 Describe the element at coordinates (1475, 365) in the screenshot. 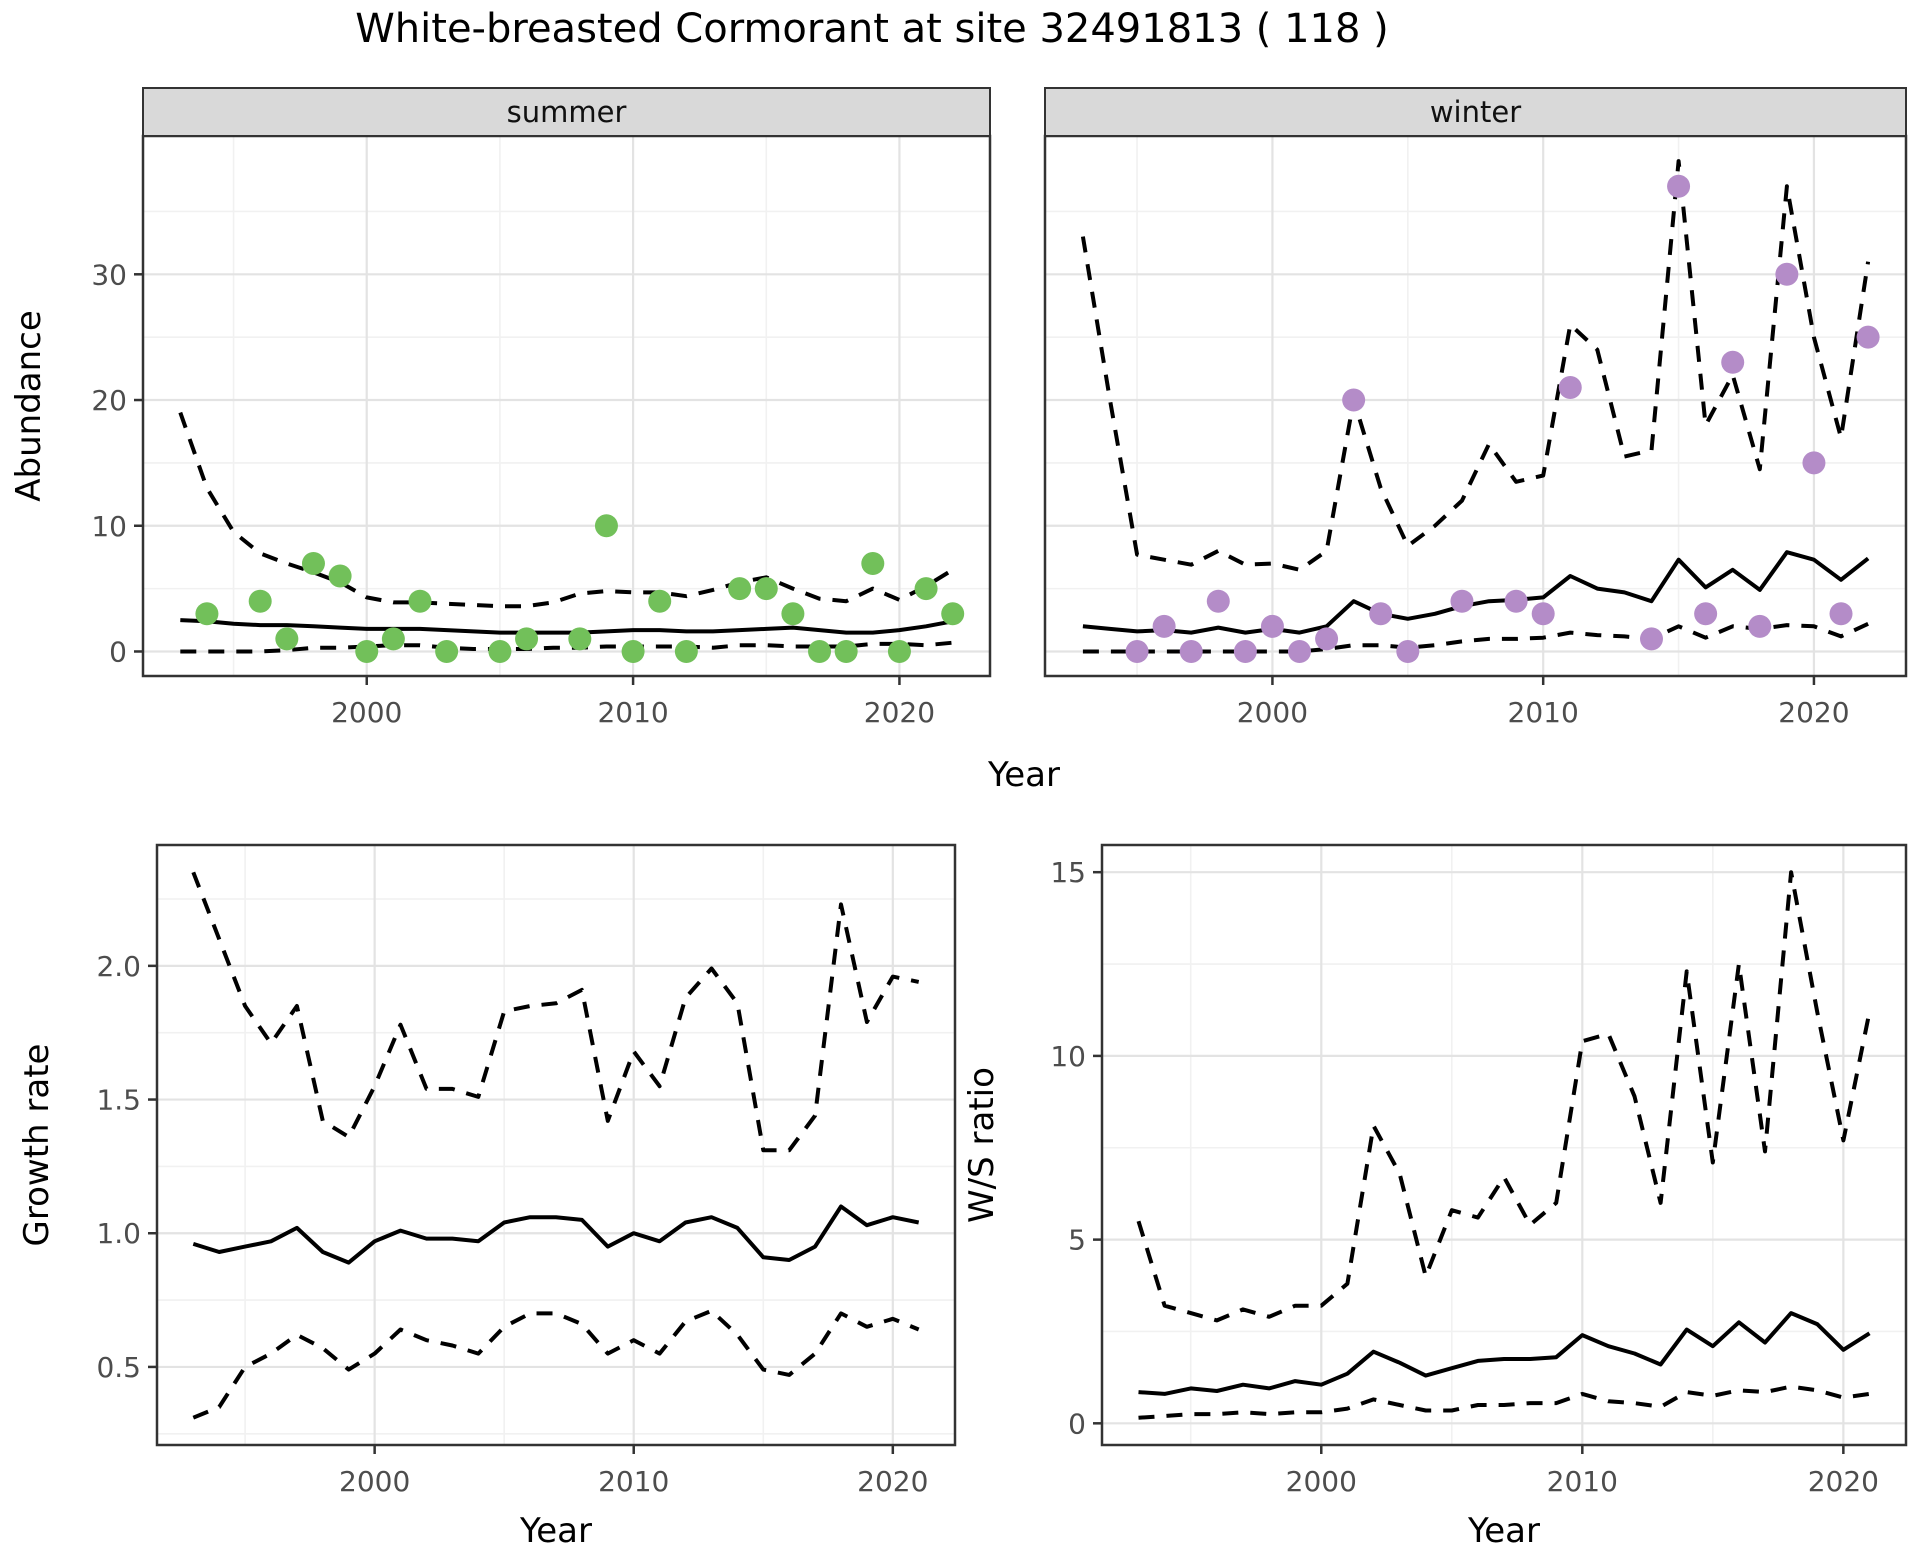

I see `abundance-winter-ci_high-line` at that location.